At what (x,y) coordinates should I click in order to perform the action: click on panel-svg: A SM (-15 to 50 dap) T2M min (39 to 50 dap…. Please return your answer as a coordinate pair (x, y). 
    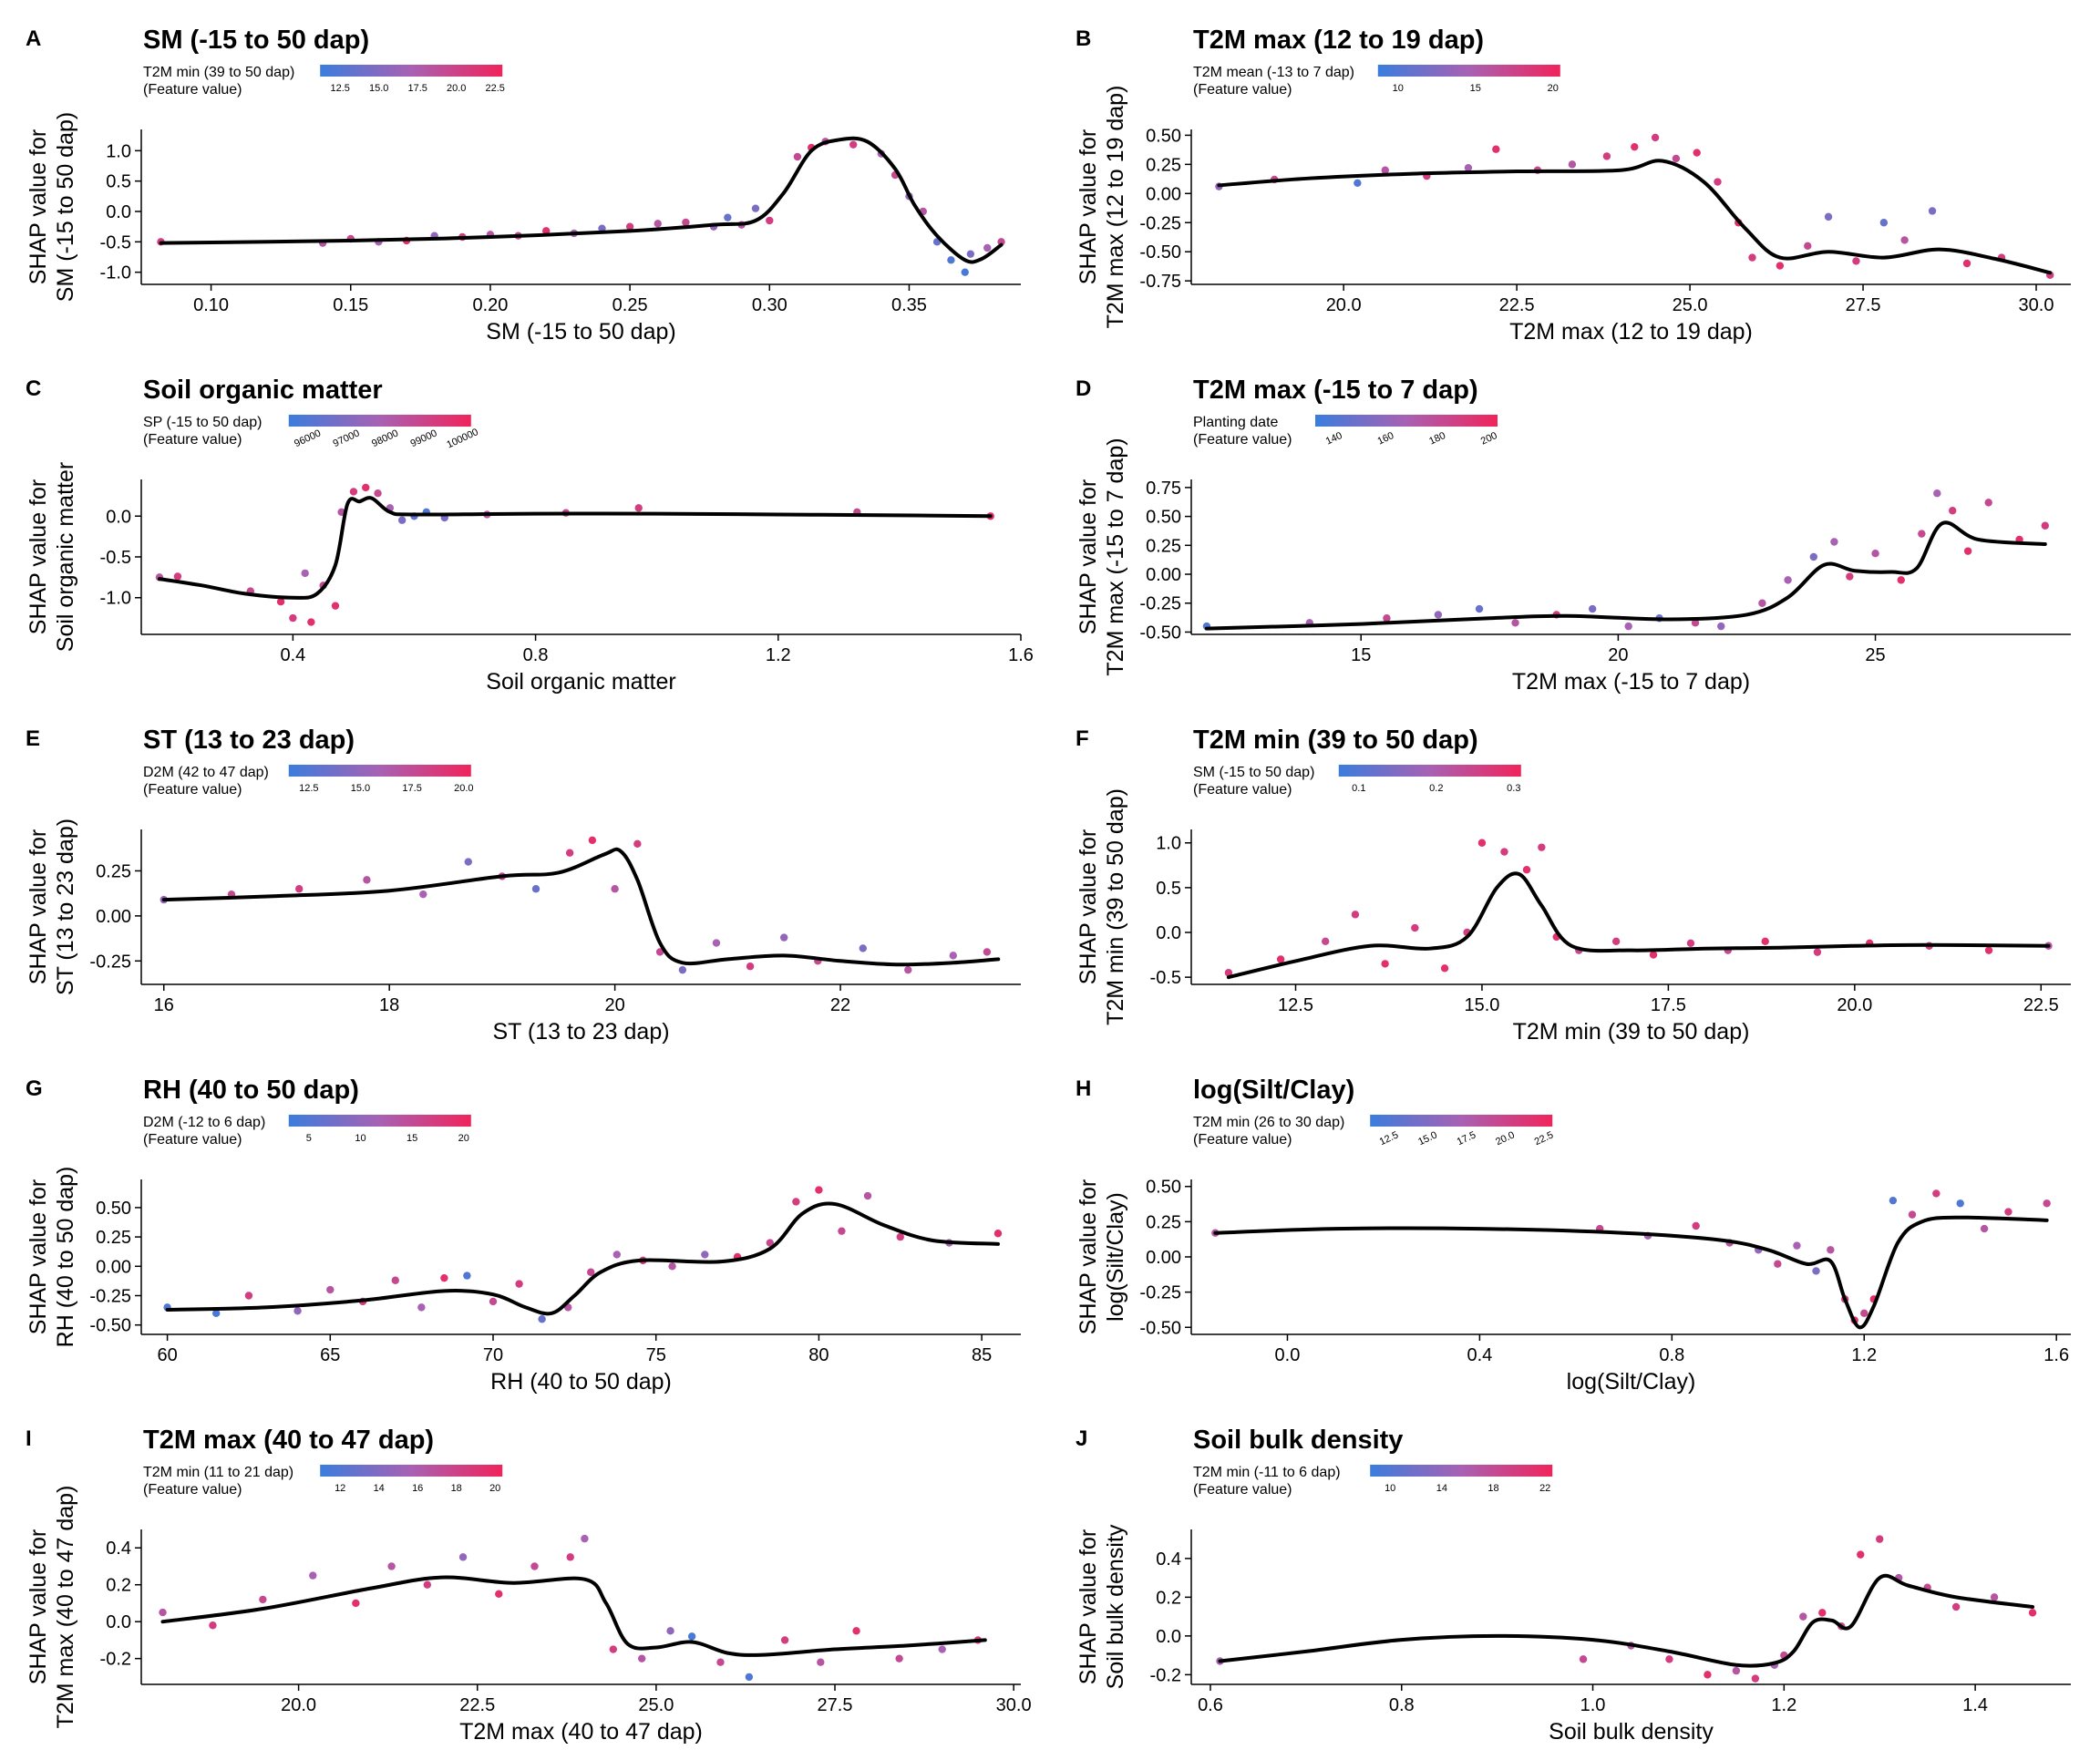
    Looking at the image, I should click on (524, 186).